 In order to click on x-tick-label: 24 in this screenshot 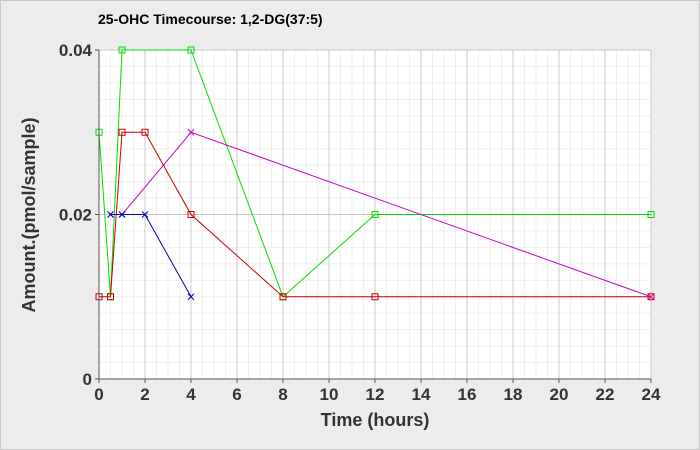, I will do `click(651, 394)`.